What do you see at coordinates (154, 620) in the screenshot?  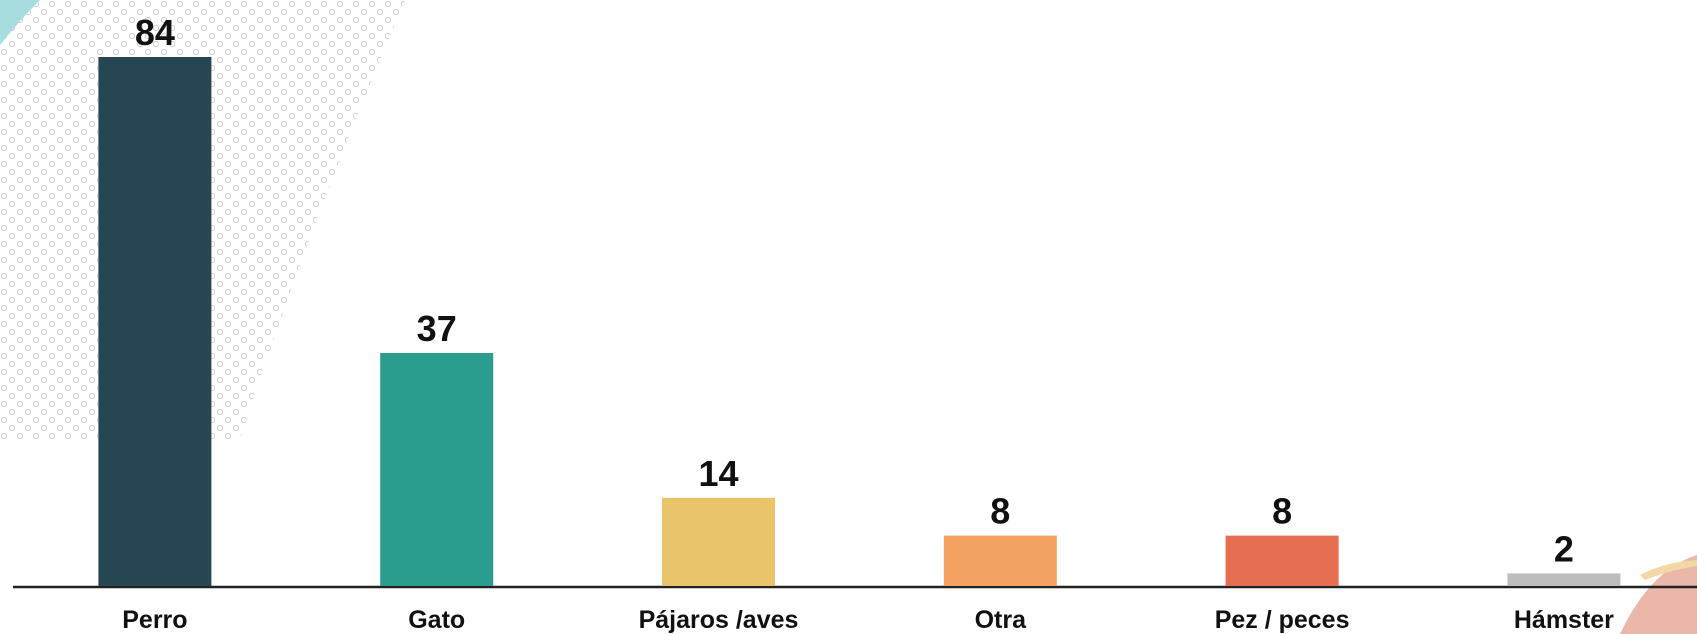 I see `category-label: Perro` at bounding box center [154, 620].